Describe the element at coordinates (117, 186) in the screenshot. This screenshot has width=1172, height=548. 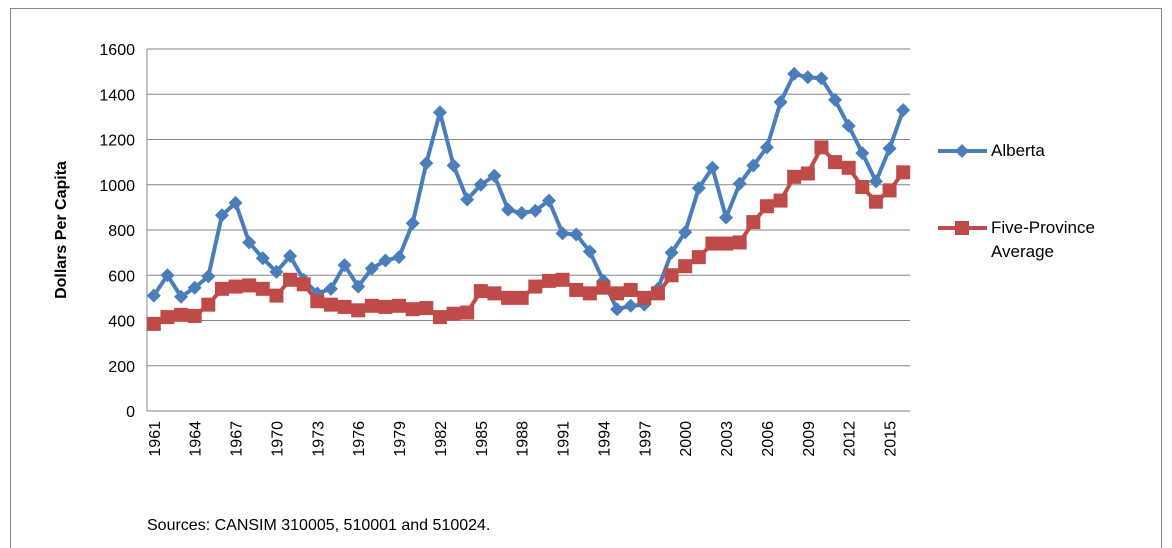
I see `y-tick-label: 1000` at that location.